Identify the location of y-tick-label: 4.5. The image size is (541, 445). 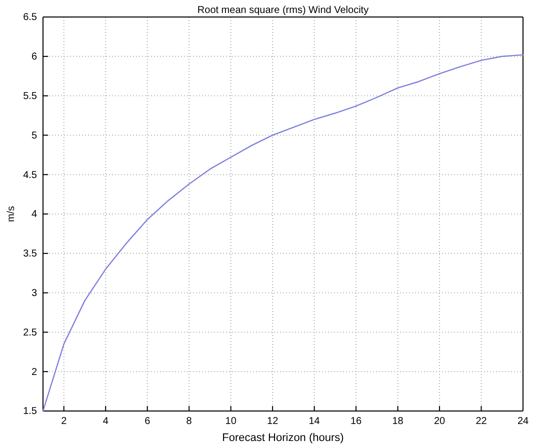
(30, 175).